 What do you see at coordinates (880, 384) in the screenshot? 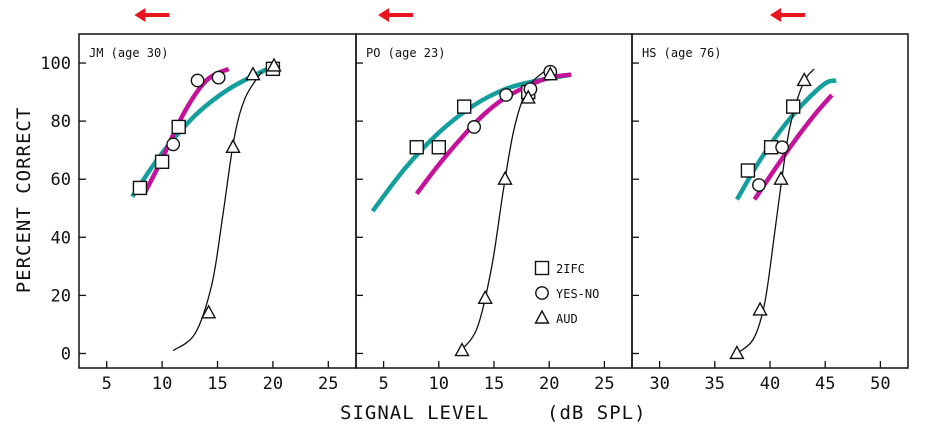
I see `x-tick-label: 50` at bounding box center [880, 384].